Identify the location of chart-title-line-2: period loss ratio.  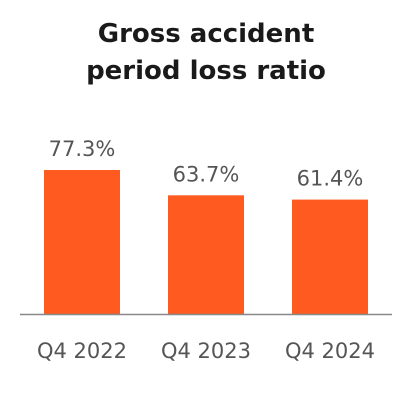
(206, 71).